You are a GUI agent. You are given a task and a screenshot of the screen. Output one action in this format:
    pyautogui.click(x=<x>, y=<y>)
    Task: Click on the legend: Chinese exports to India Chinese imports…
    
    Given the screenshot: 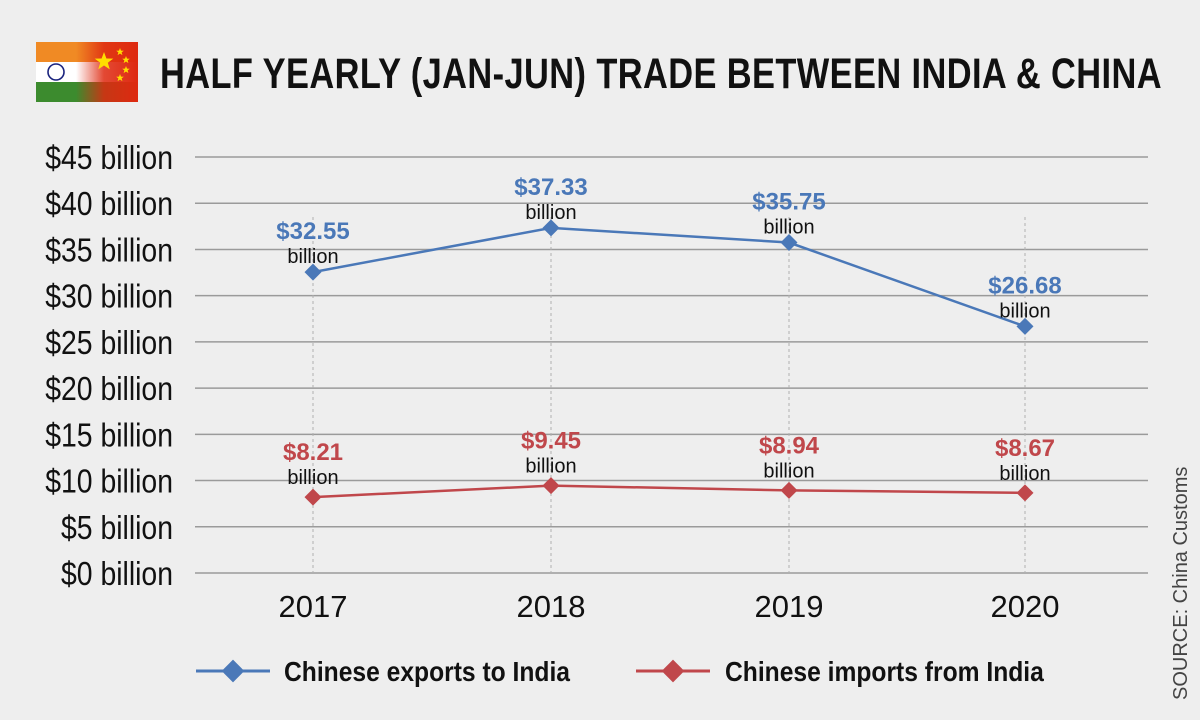 What is the action you would take?
    pyautogui.click(x=620, y=672)
    